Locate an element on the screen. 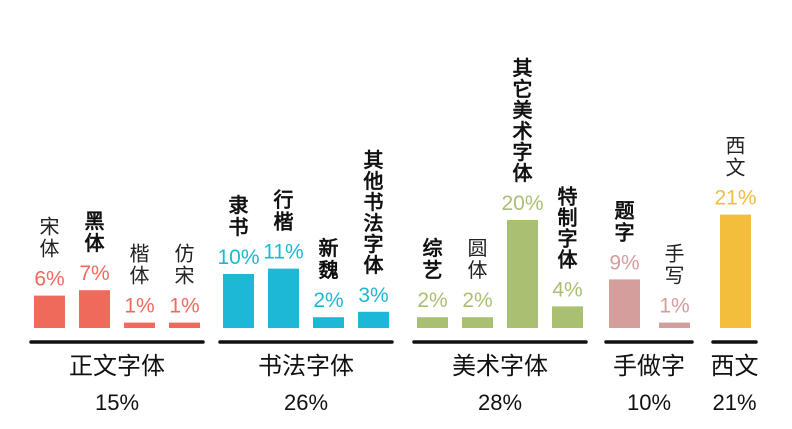 Image resolution: width=792 pixels, height=429 pixels. bar-特制字体 is located at coordinates (567, 317).